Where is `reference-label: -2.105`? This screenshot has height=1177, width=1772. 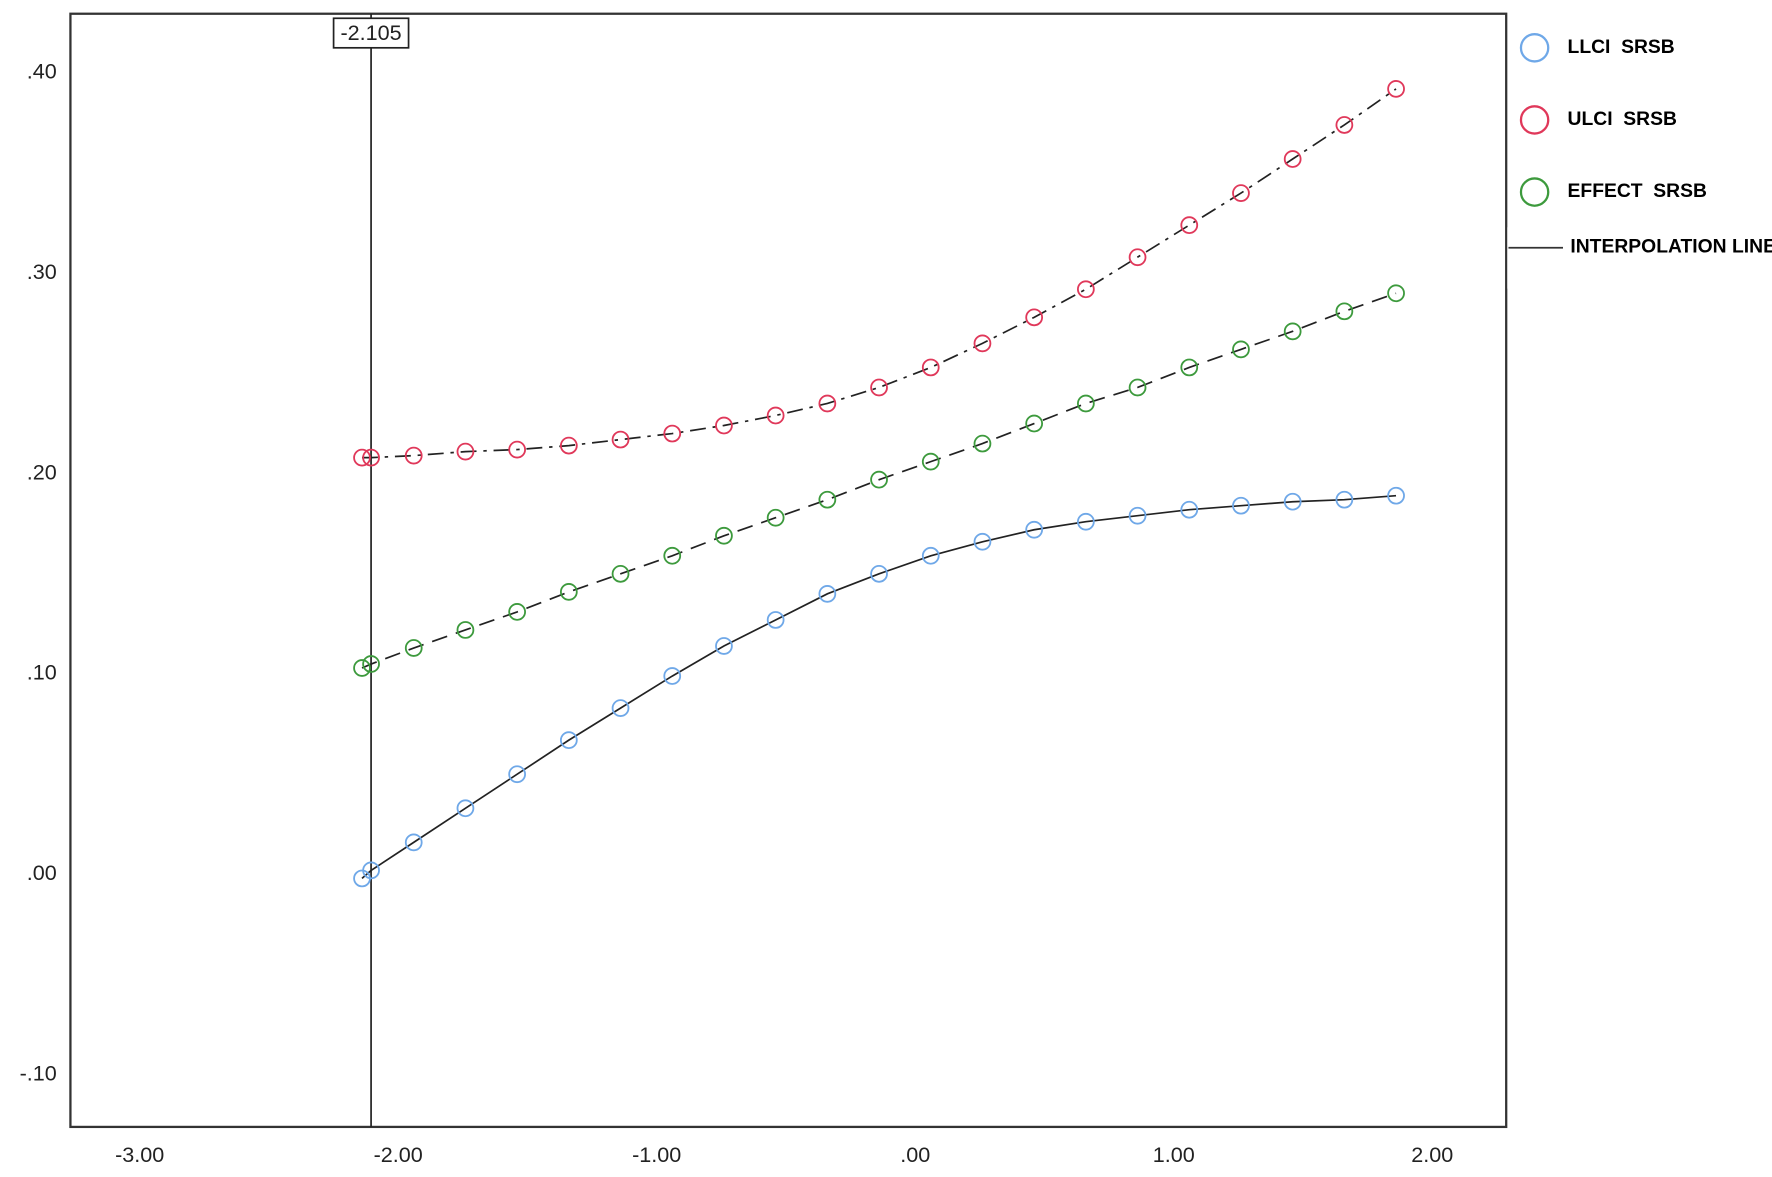
reference-label: -2.105 is located at coordinates (370, 32).